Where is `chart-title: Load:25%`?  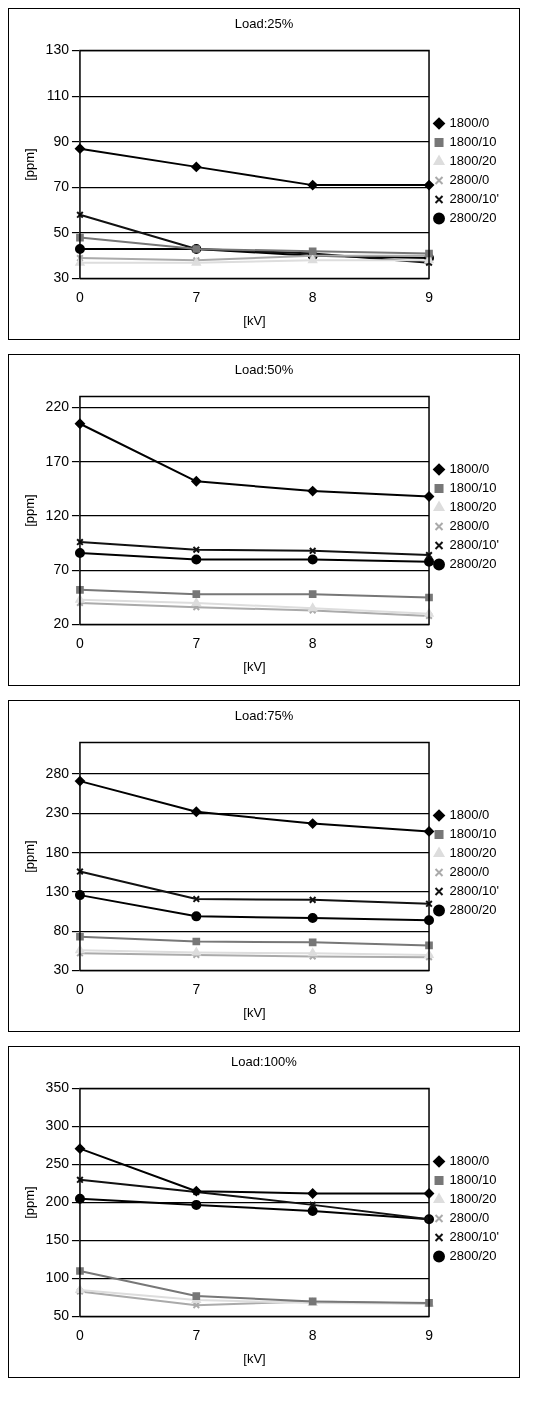
chart-title: Load:25% is located at coordinates (264, 24).